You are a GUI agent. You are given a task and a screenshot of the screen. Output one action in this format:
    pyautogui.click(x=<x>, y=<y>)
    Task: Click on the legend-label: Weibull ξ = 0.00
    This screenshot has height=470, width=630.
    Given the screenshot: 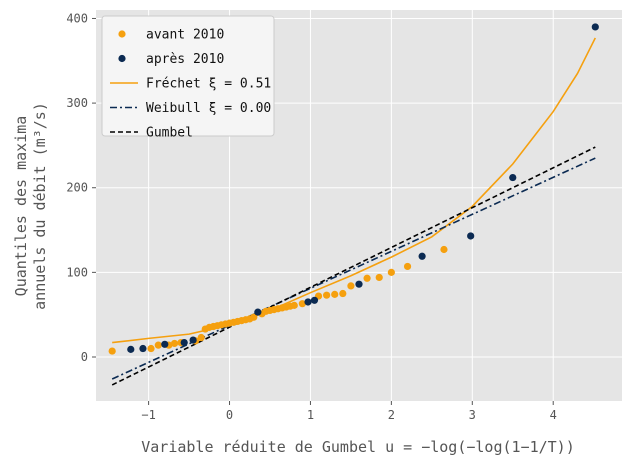 What is the action you would take?
    pyautogui.click(x=208, y=108)
    